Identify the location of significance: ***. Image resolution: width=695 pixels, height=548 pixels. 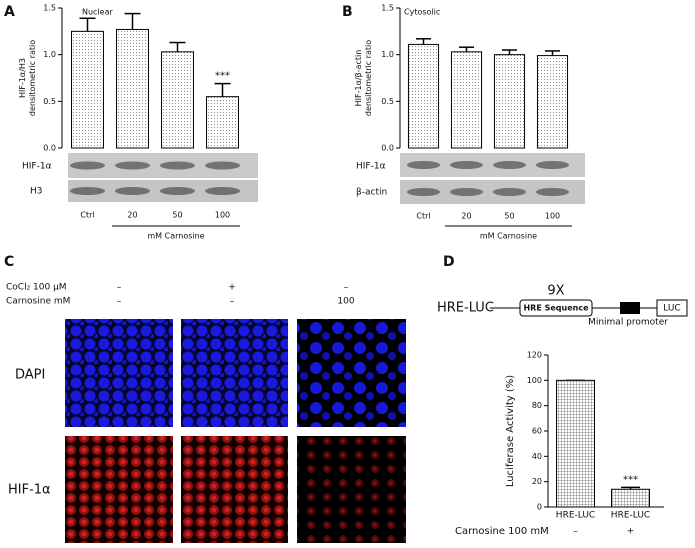
(222, 76).